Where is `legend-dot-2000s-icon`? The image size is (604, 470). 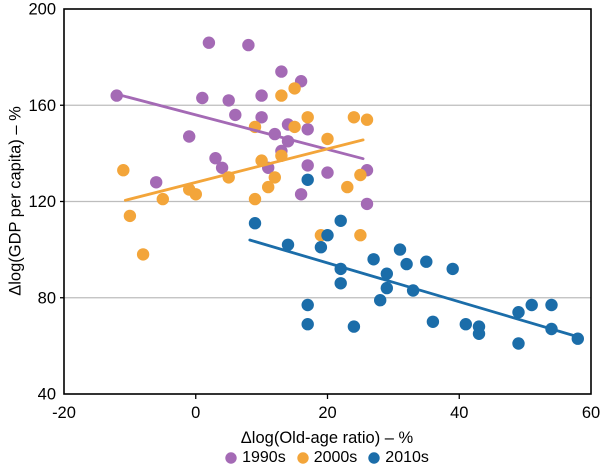 legend-dot-2000s-icon is located at coordinates (303, 458).